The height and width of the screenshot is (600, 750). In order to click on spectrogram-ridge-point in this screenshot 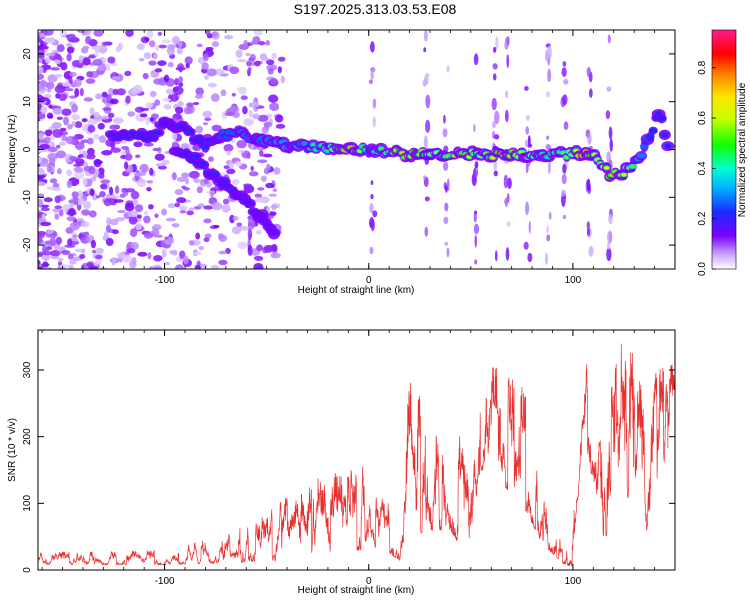, I will do `click(624, 175)`.